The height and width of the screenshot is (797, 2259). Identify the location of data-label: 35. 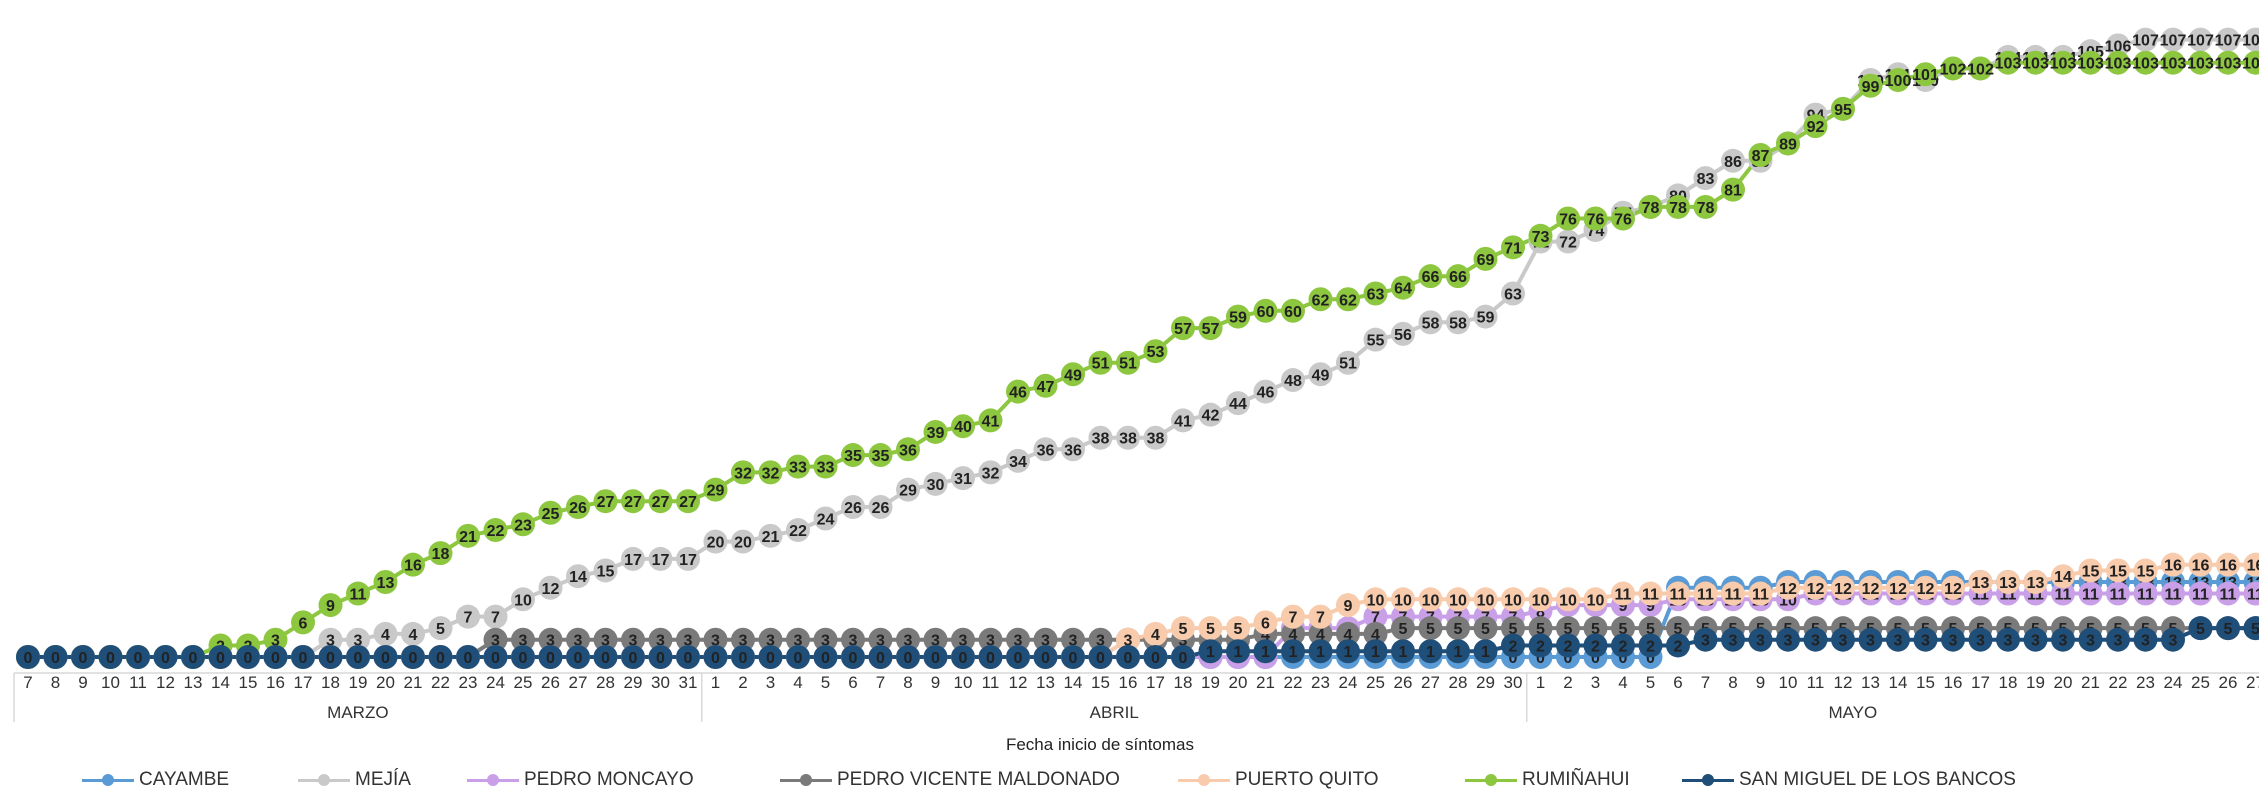
(881, 456).